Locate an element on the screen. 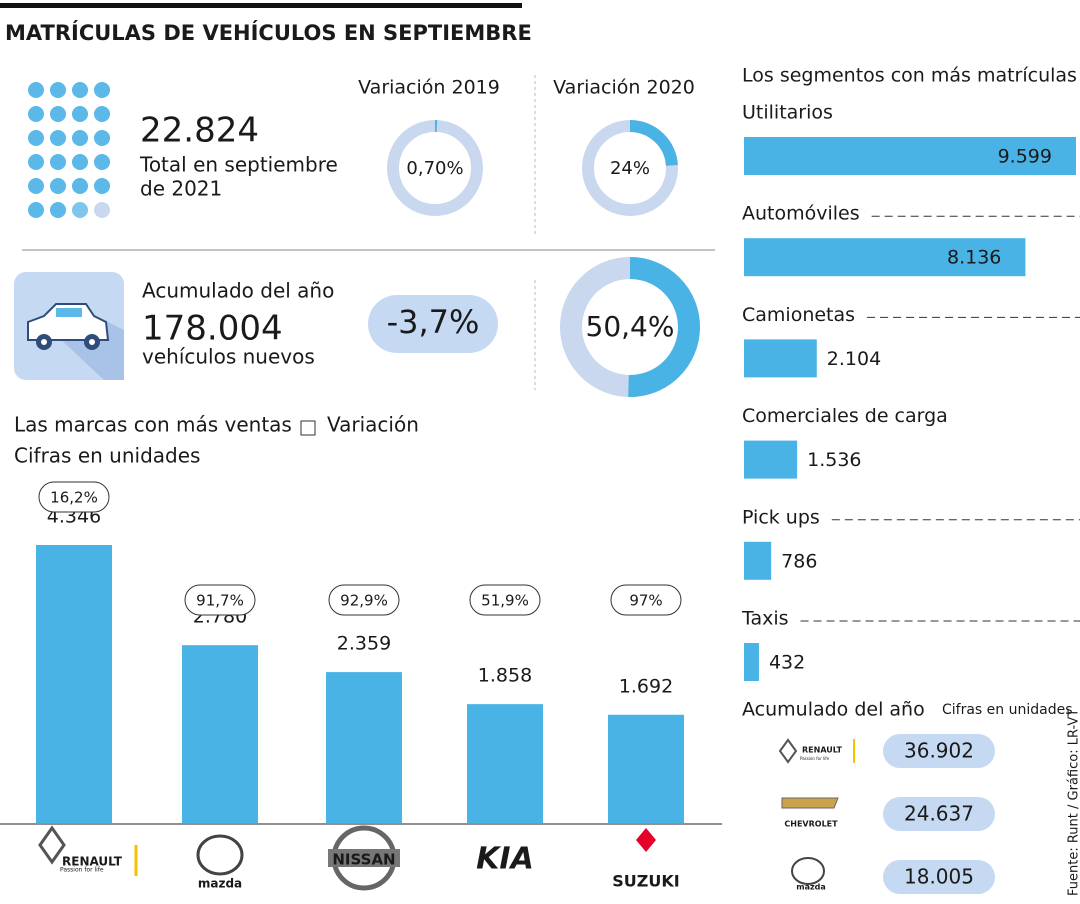 The height and width of the screenshot is (904, 1080). bar-title: Las marcas con más ventas is located at coordinates (153, 425).